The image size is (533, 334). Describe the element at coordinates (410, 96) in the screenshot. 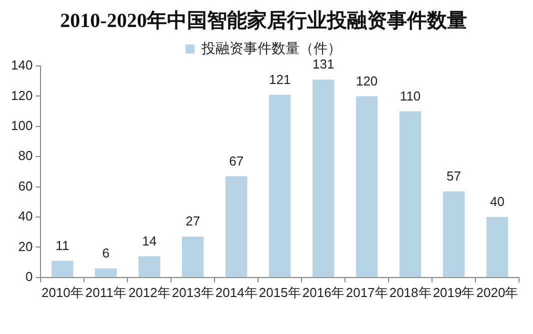

I see `data-label: 110` at that location.